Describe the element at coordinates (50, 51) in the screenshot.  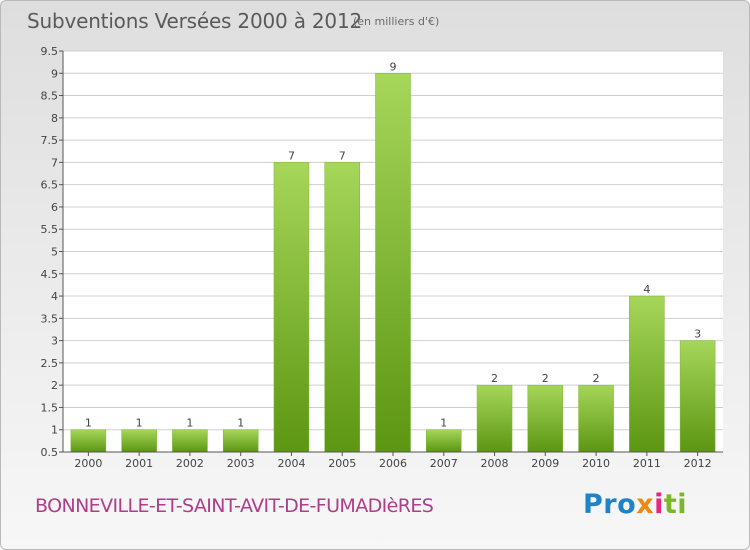
I see `y-tick-label: 9.5` at that location.